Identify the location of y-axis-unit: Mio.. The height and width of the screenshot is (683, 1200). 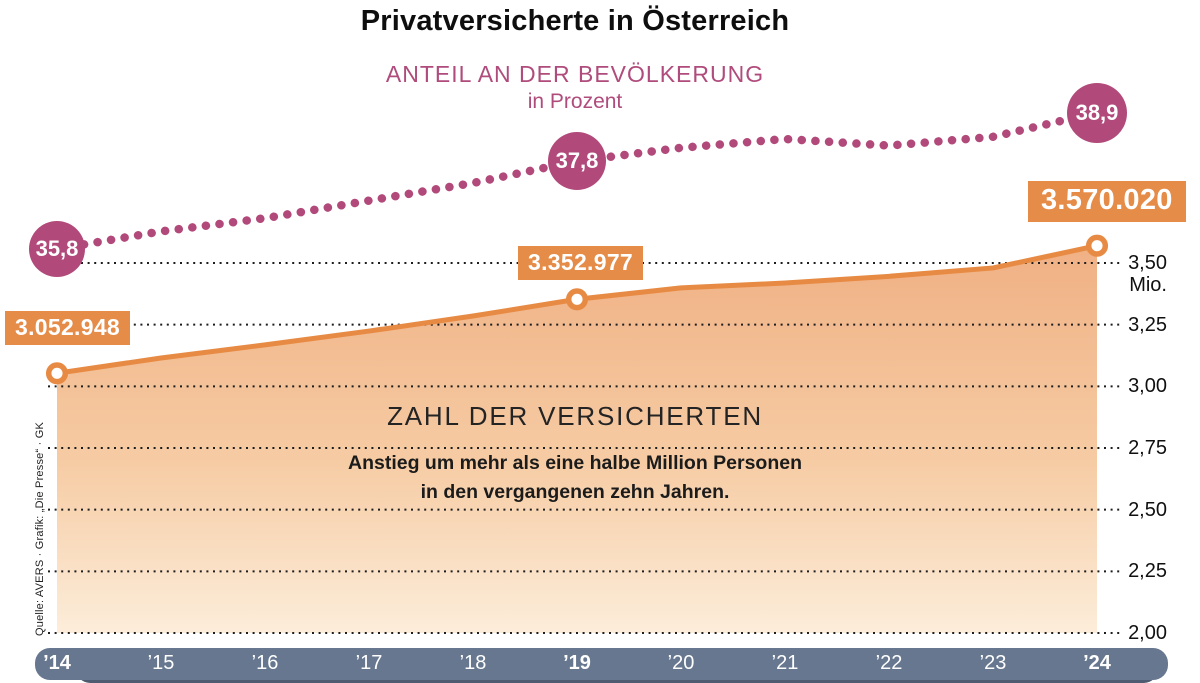
(1148, 285).